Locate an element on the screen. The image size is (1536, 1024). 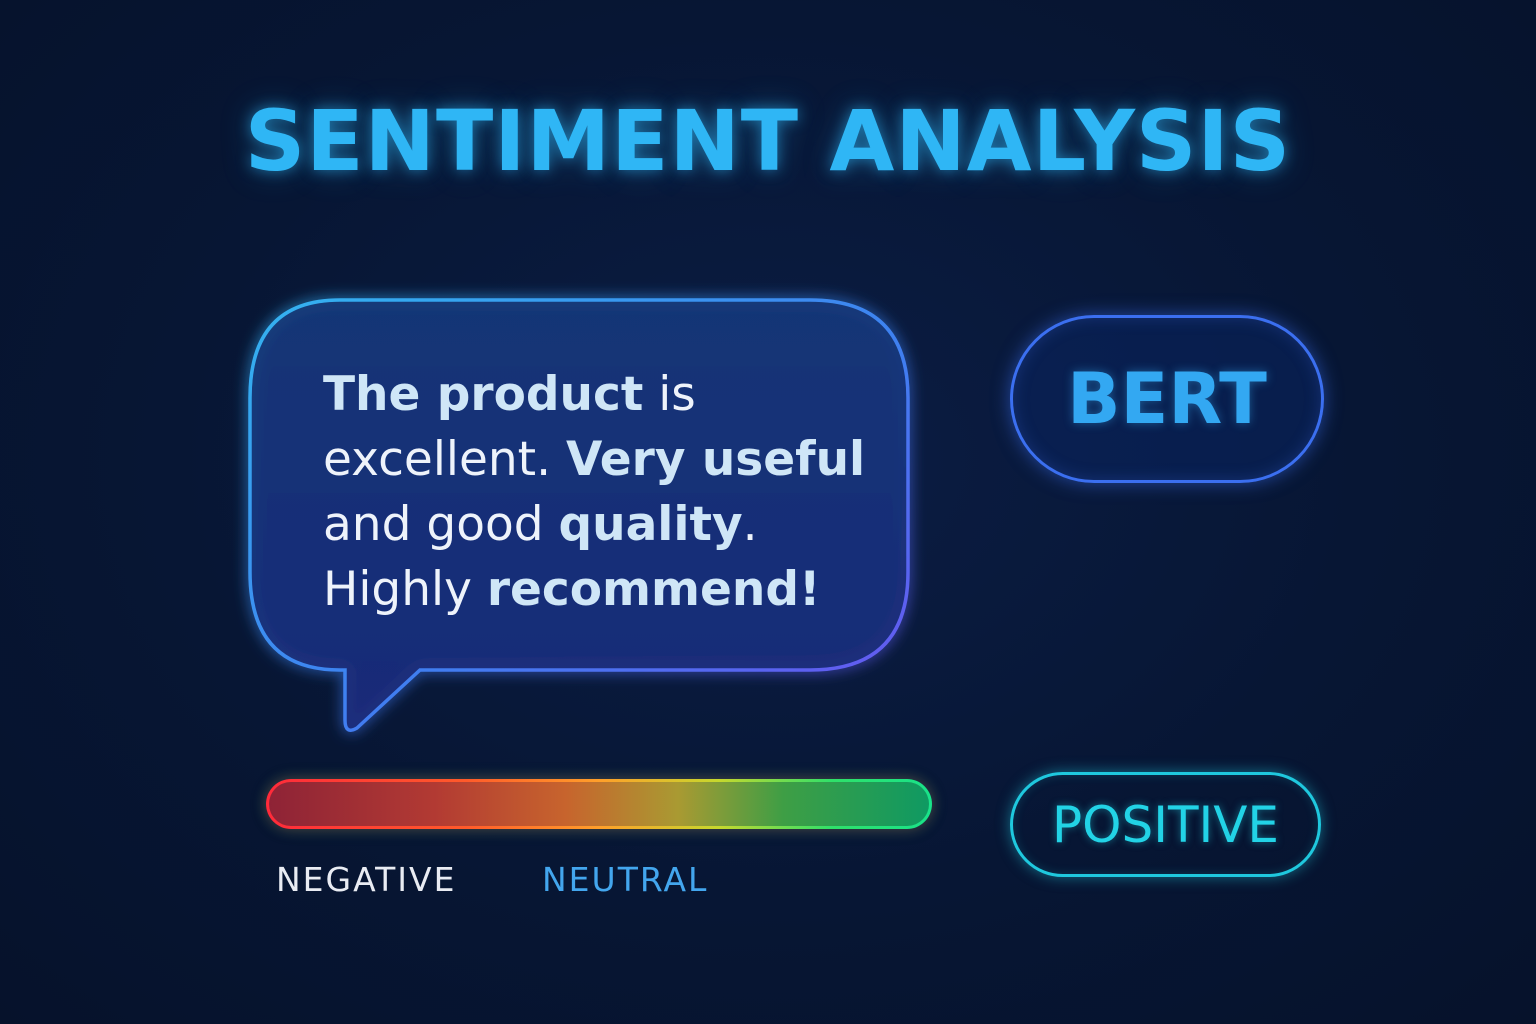
page-title: SENTIMENT ANALYSIS is located at coordinates (768, 141).